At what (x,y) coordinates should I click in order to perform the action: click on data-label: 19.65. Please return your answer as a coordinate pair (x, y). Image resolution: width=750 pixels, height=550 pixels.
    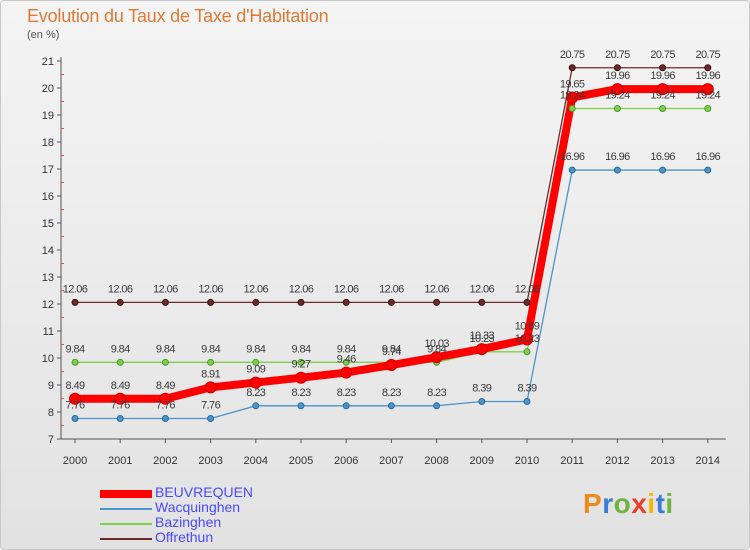
    Looking at the image, I should click on (572, 84).